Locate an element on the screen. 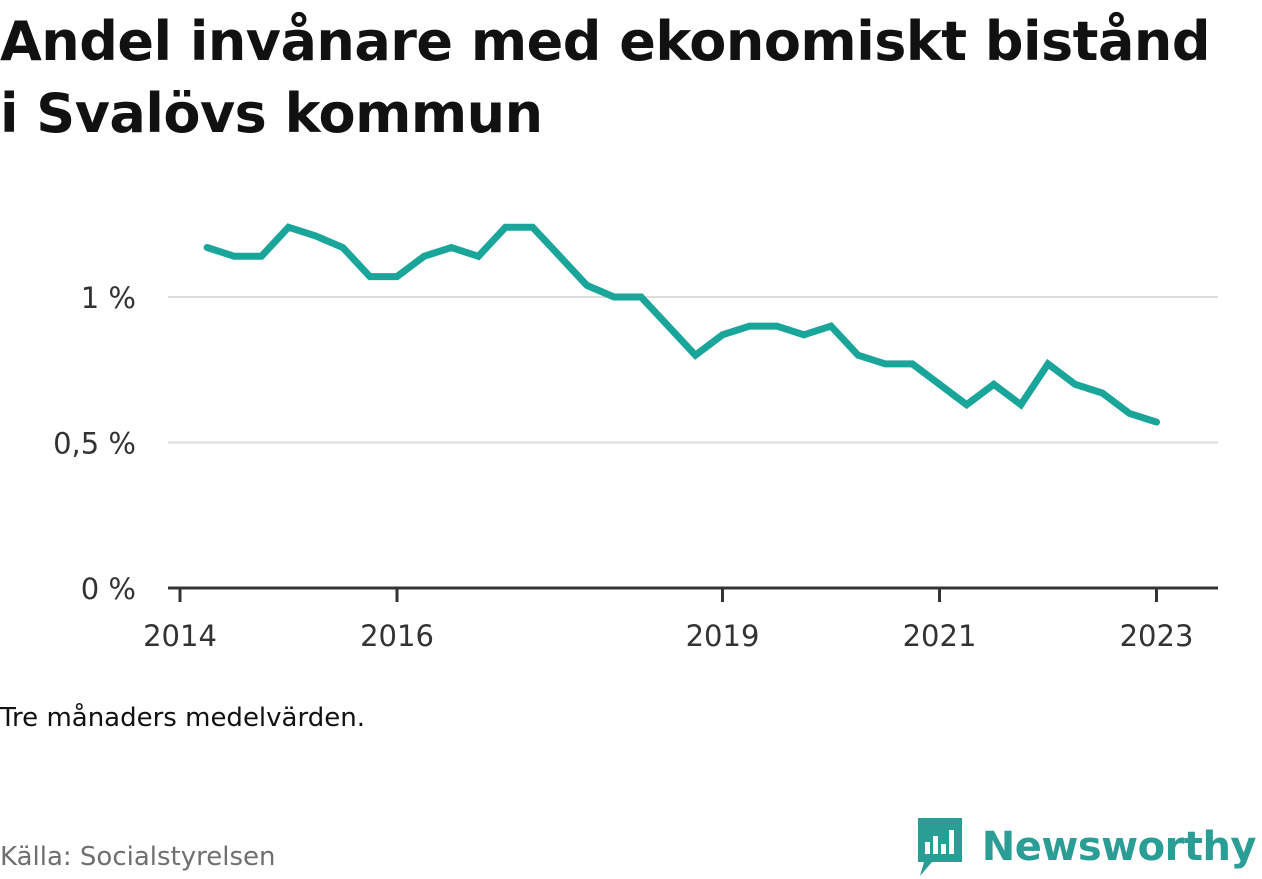 This screenshot has width=1262, height=879. x-tick-label: 2019 is located at coordinates (723, 636).